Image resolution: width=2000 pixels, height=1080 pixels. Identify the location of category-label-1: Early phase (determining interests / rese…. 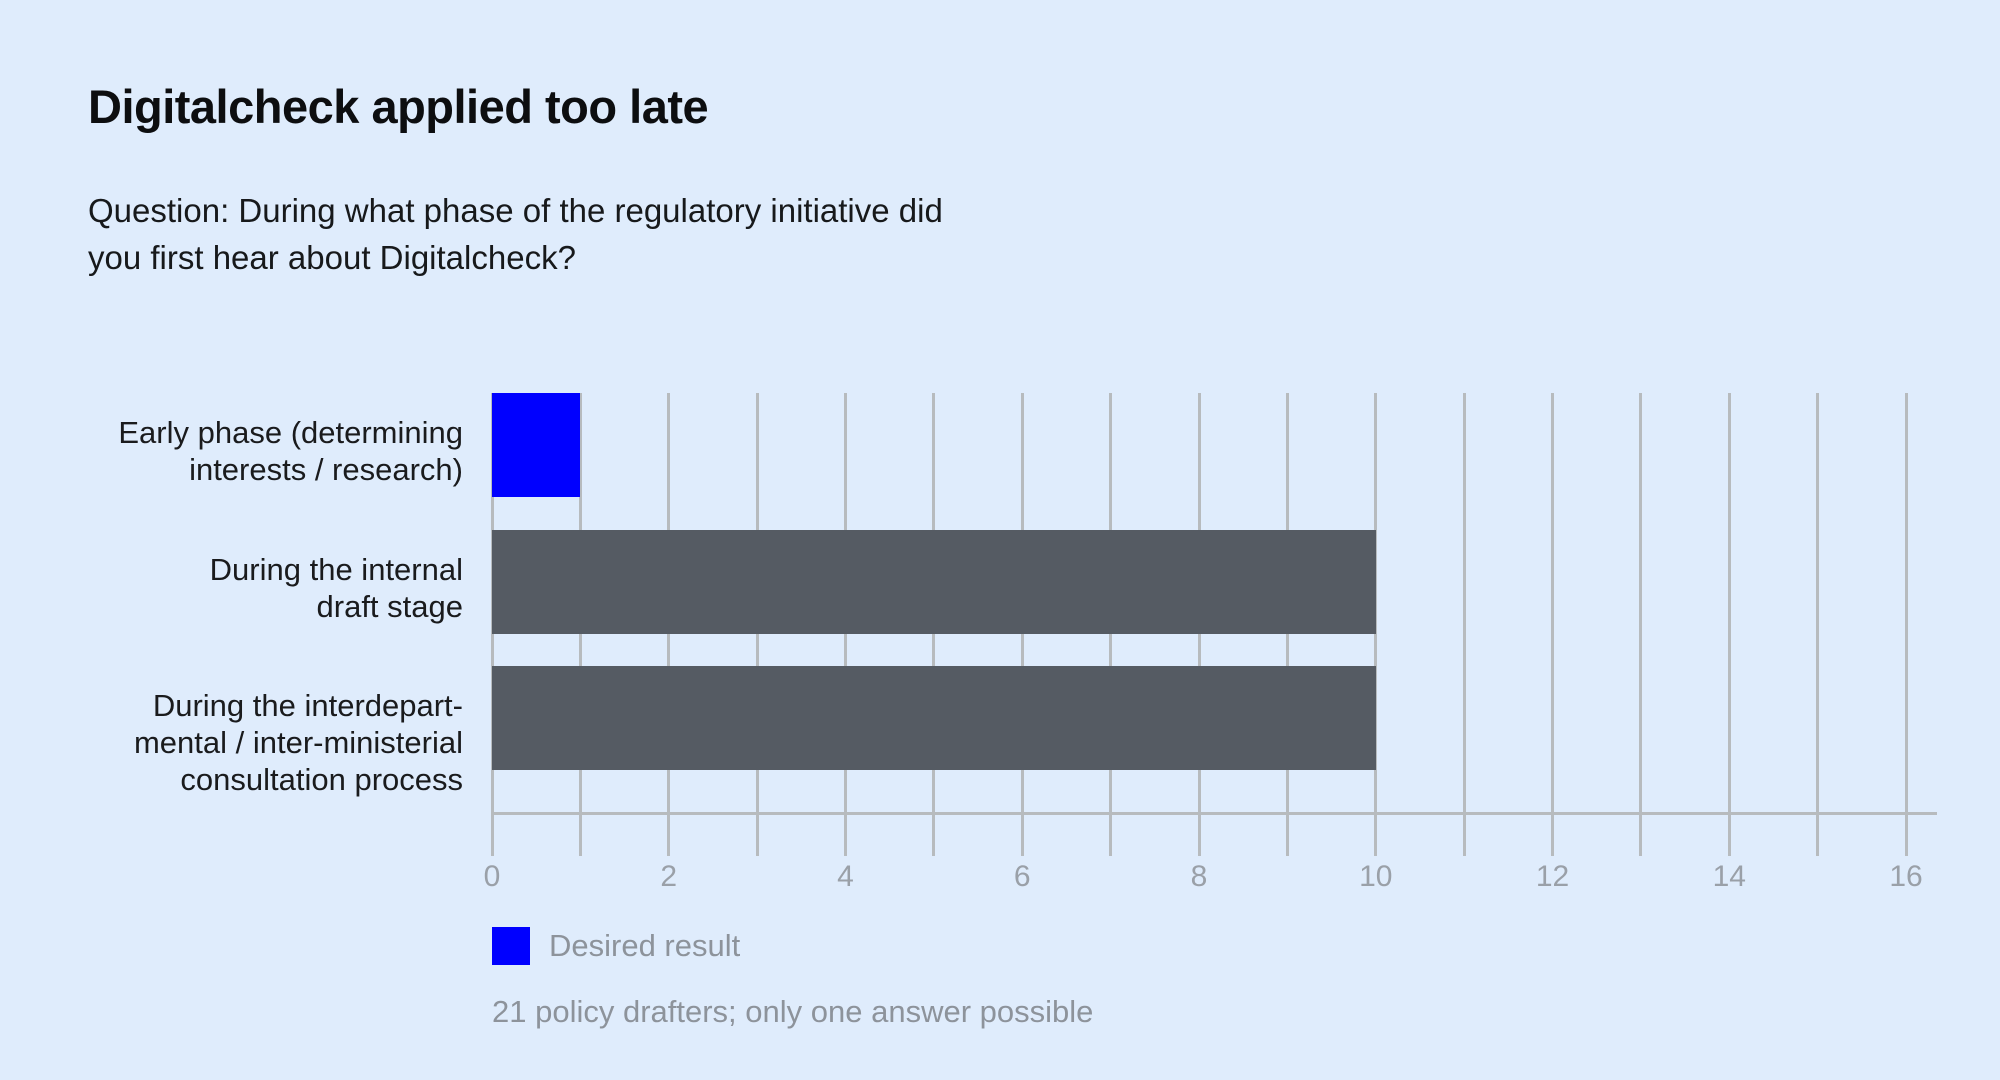
(253, 451).